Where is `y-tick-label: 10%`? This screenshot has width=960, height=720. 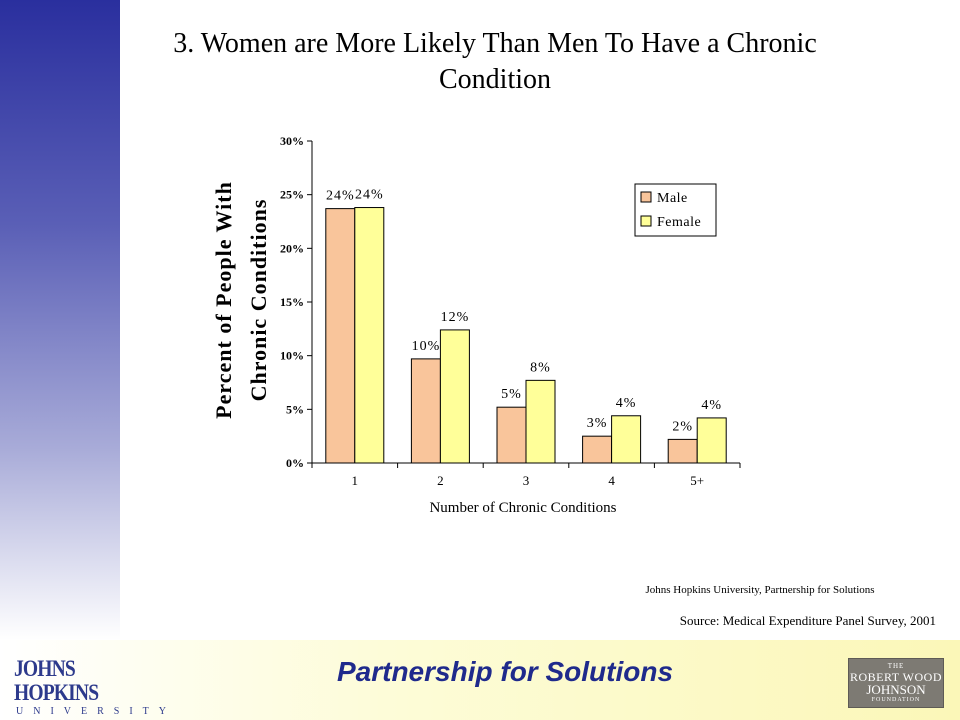 y-tick-label: 10% is located at coordinates (292, 356).